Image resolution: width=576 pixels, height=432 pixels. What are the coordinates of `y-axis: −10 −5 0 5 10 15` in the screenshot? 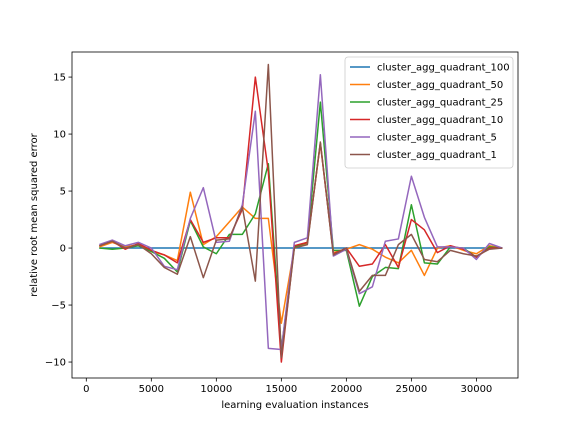 It's located at (58, 221).